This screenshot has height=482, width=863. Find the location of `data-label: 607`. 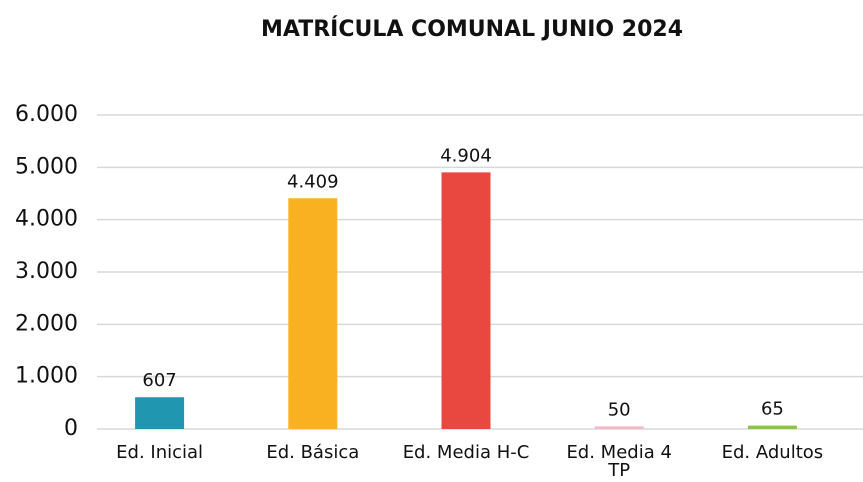

data-label: 607 is located at coordinates (159, 380).